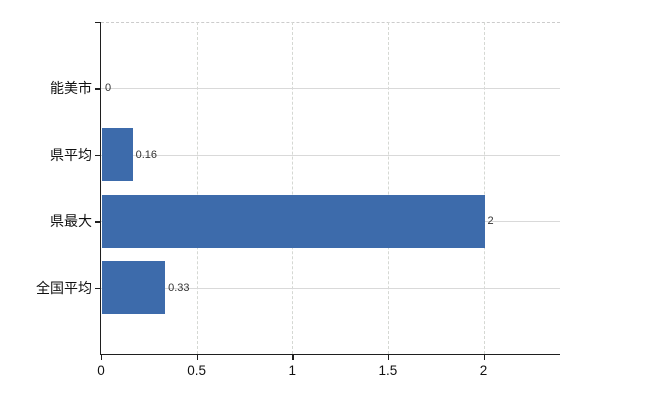 Image resolution: width=650 pixels, height=400 pixels. What do you see at coordinates (483, 370) in the screenshot?
I see `x-tick-label: 2` at bounding box center [483, 370].